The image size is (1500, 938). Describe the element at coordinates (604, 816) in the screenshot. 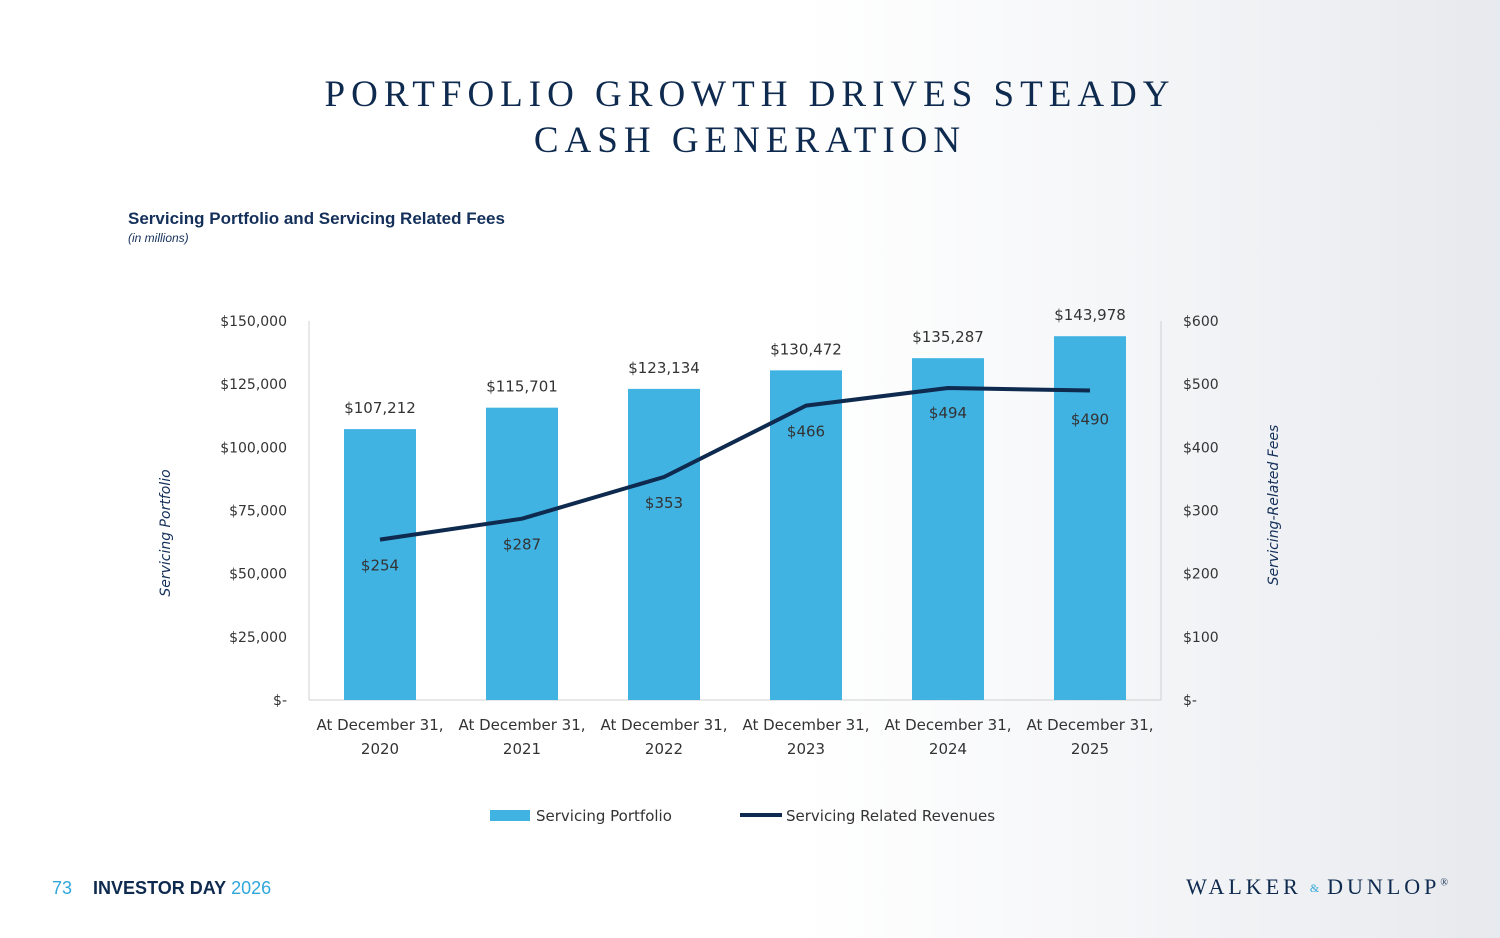

I see `legend-bar-label: Servicing Portfolio` at that location.